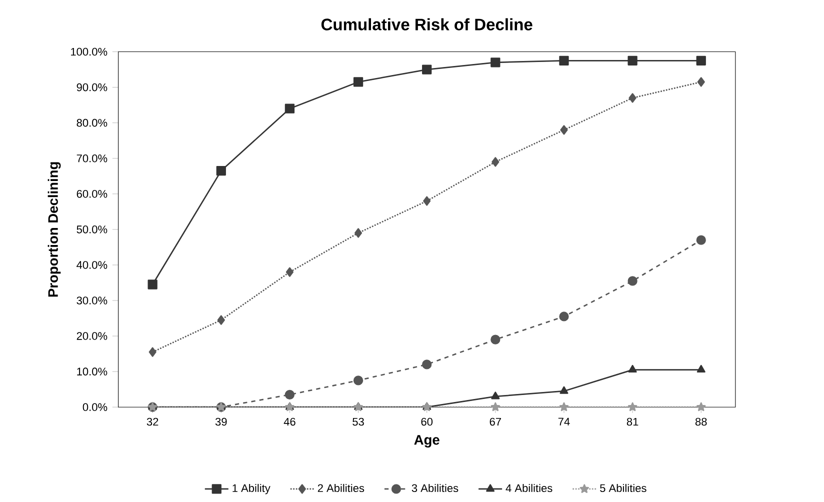 This screenshot has width=824, height=502. What do you see at coordinates (221, 422) in the screenshot?
I see `x-tick-label: 39` at bounding box center [221, 422].